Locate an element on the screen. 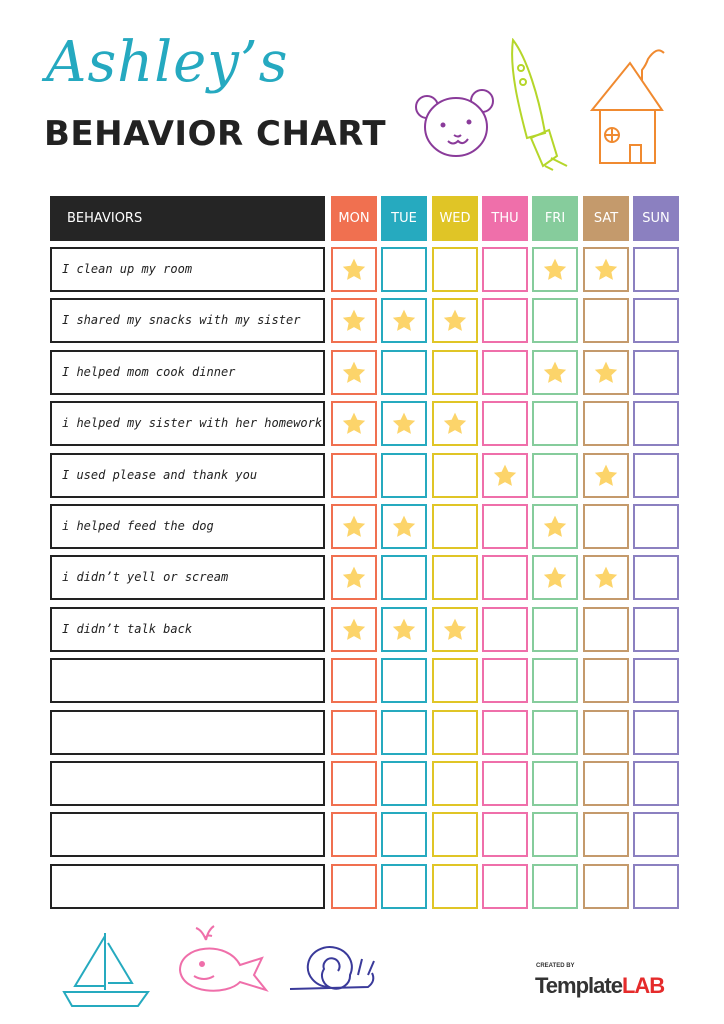 Image resolution: width=724 pixels, height=1024 pixels. behavior-cell: i didn’t yell or scream is located at coordinates (187, 577).